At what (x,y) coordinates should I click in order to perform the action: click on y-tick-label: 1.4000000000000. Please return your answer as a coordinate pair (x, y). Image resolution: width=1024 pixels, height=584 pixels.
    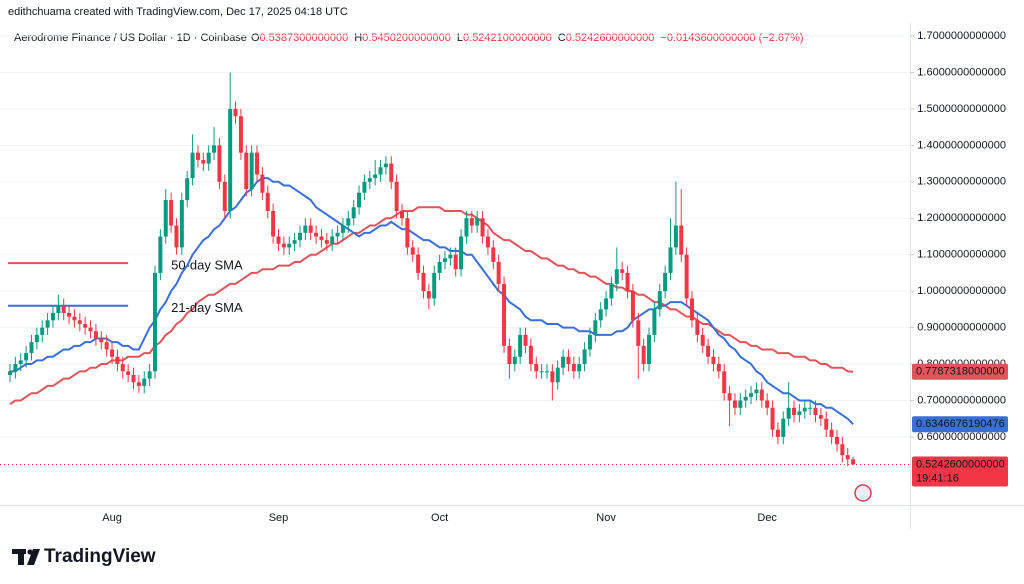
    Looking at the image, I should click on (961, 145).